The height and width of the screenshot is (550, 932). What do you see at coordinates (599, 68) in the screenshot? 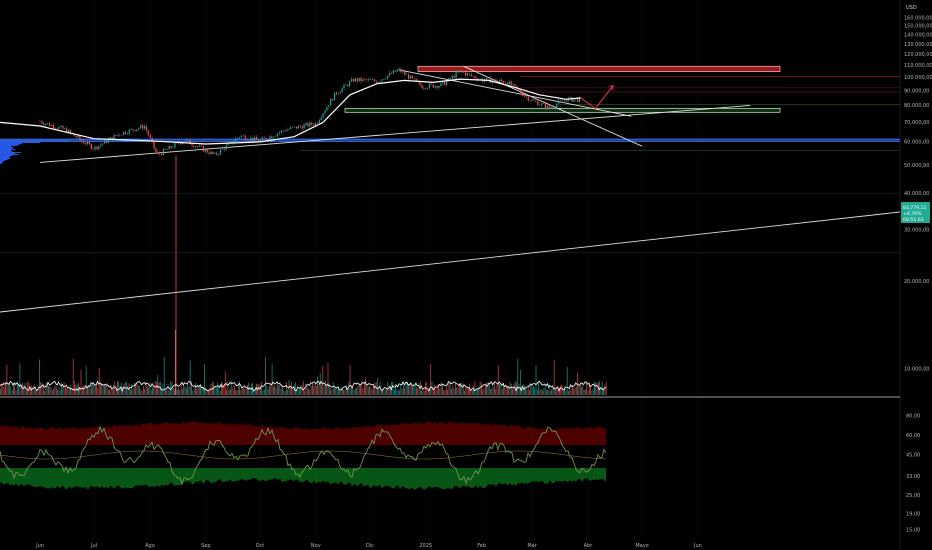
I see `resistance-zone` at bounding box center [599, 68].